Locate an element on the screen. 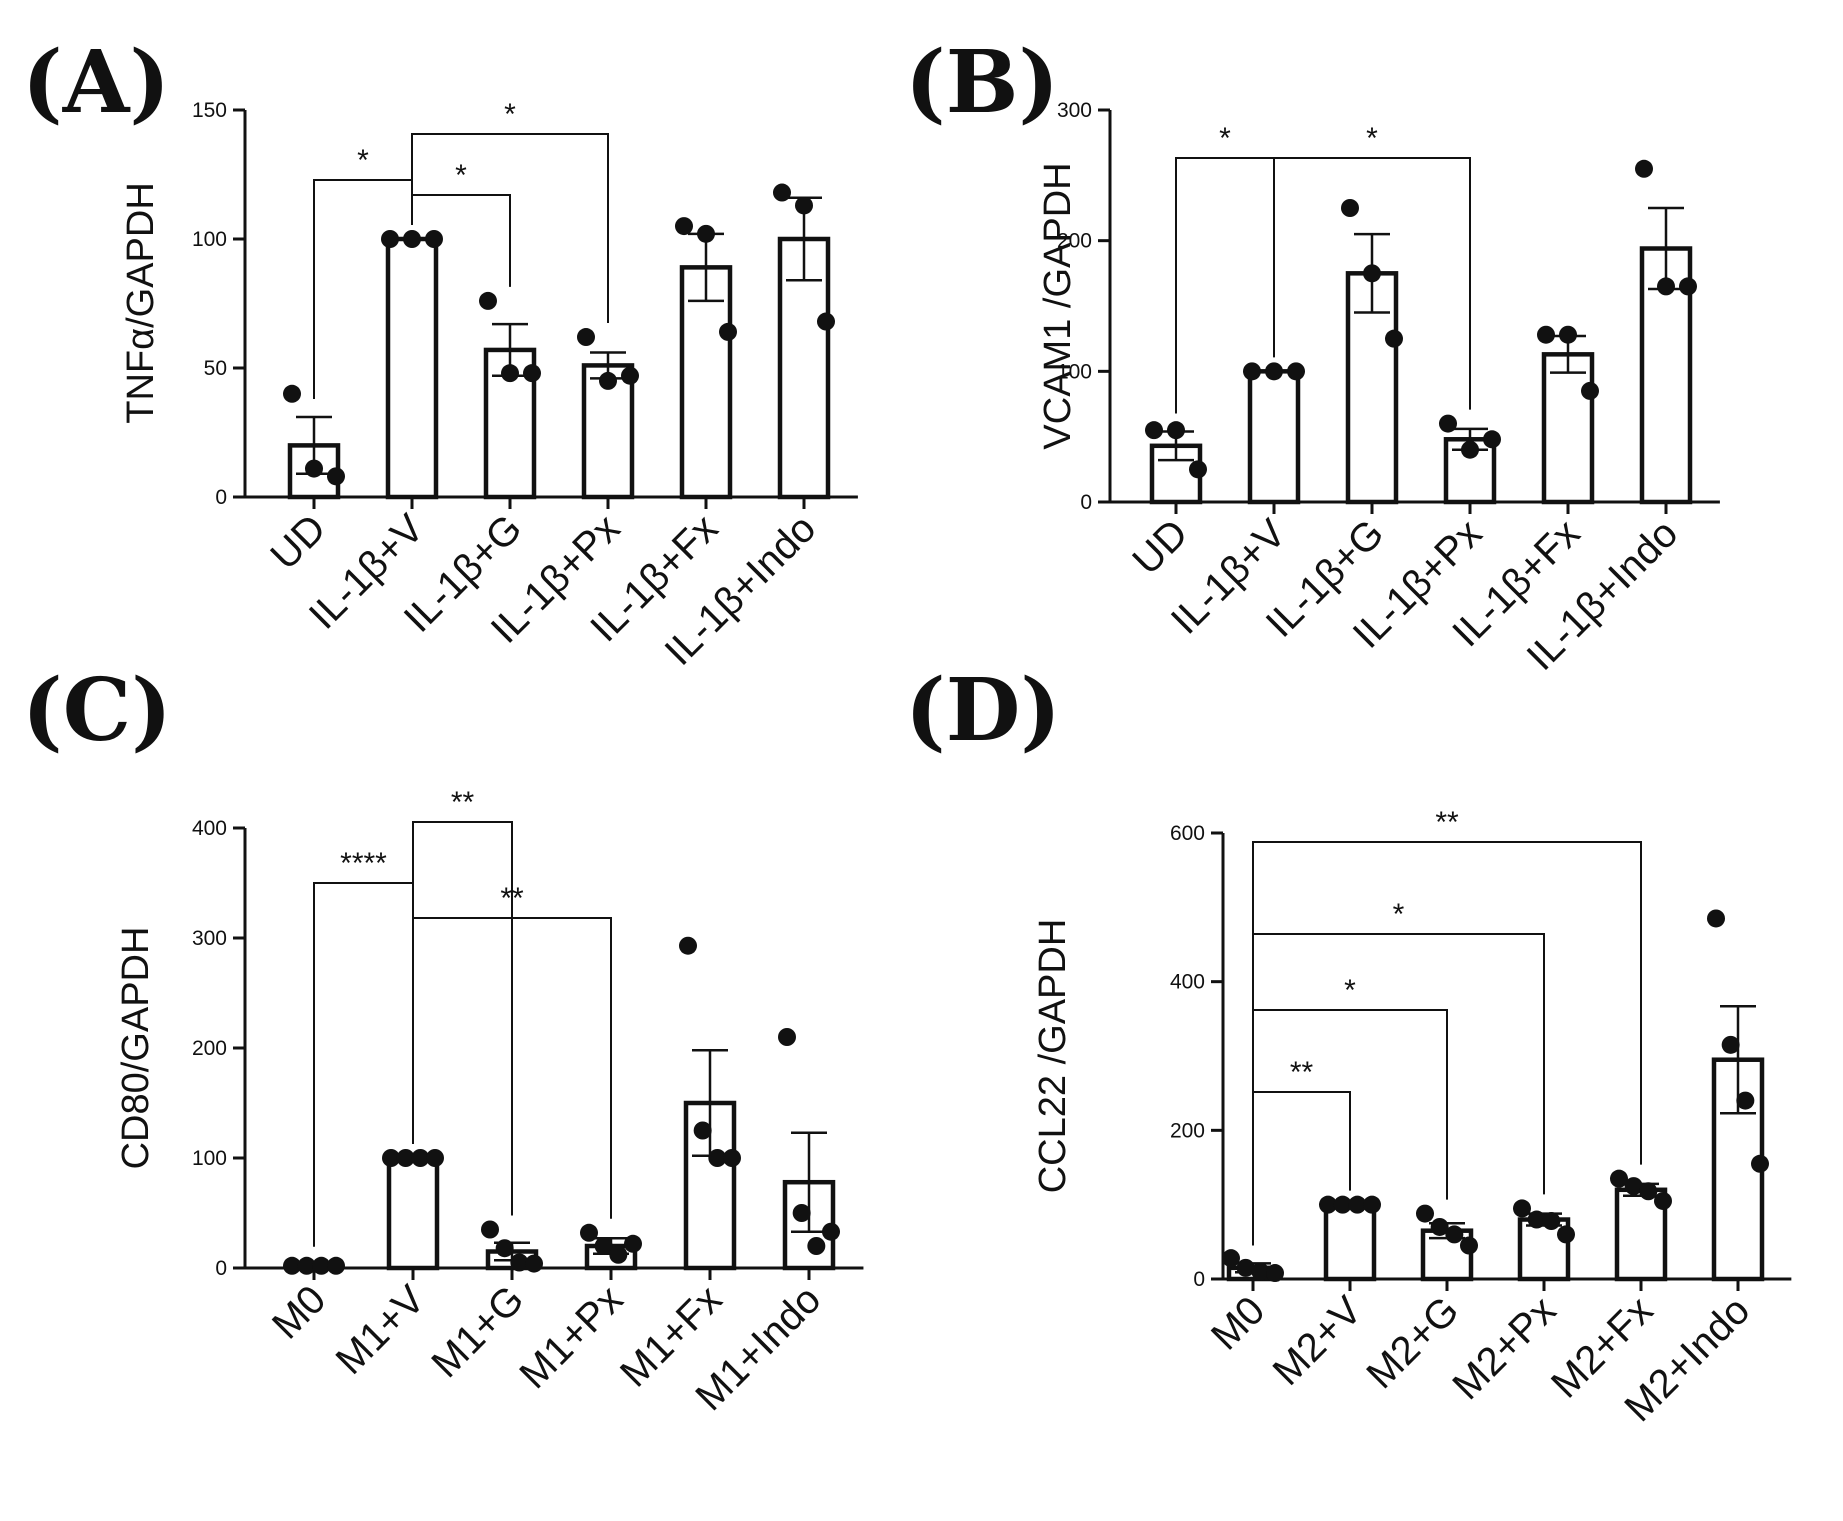 The image size is (1843, 1521). y-axis-label: CD80/GAPDH is located at coordinates (136, 1048).